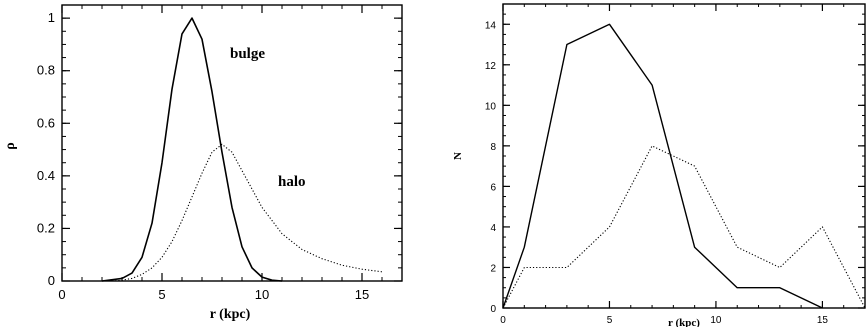  What do you see at coordinates (503, 320) in the screenshot?
I see `right-x-tick-label: 0` at bounding box center [503, 320].